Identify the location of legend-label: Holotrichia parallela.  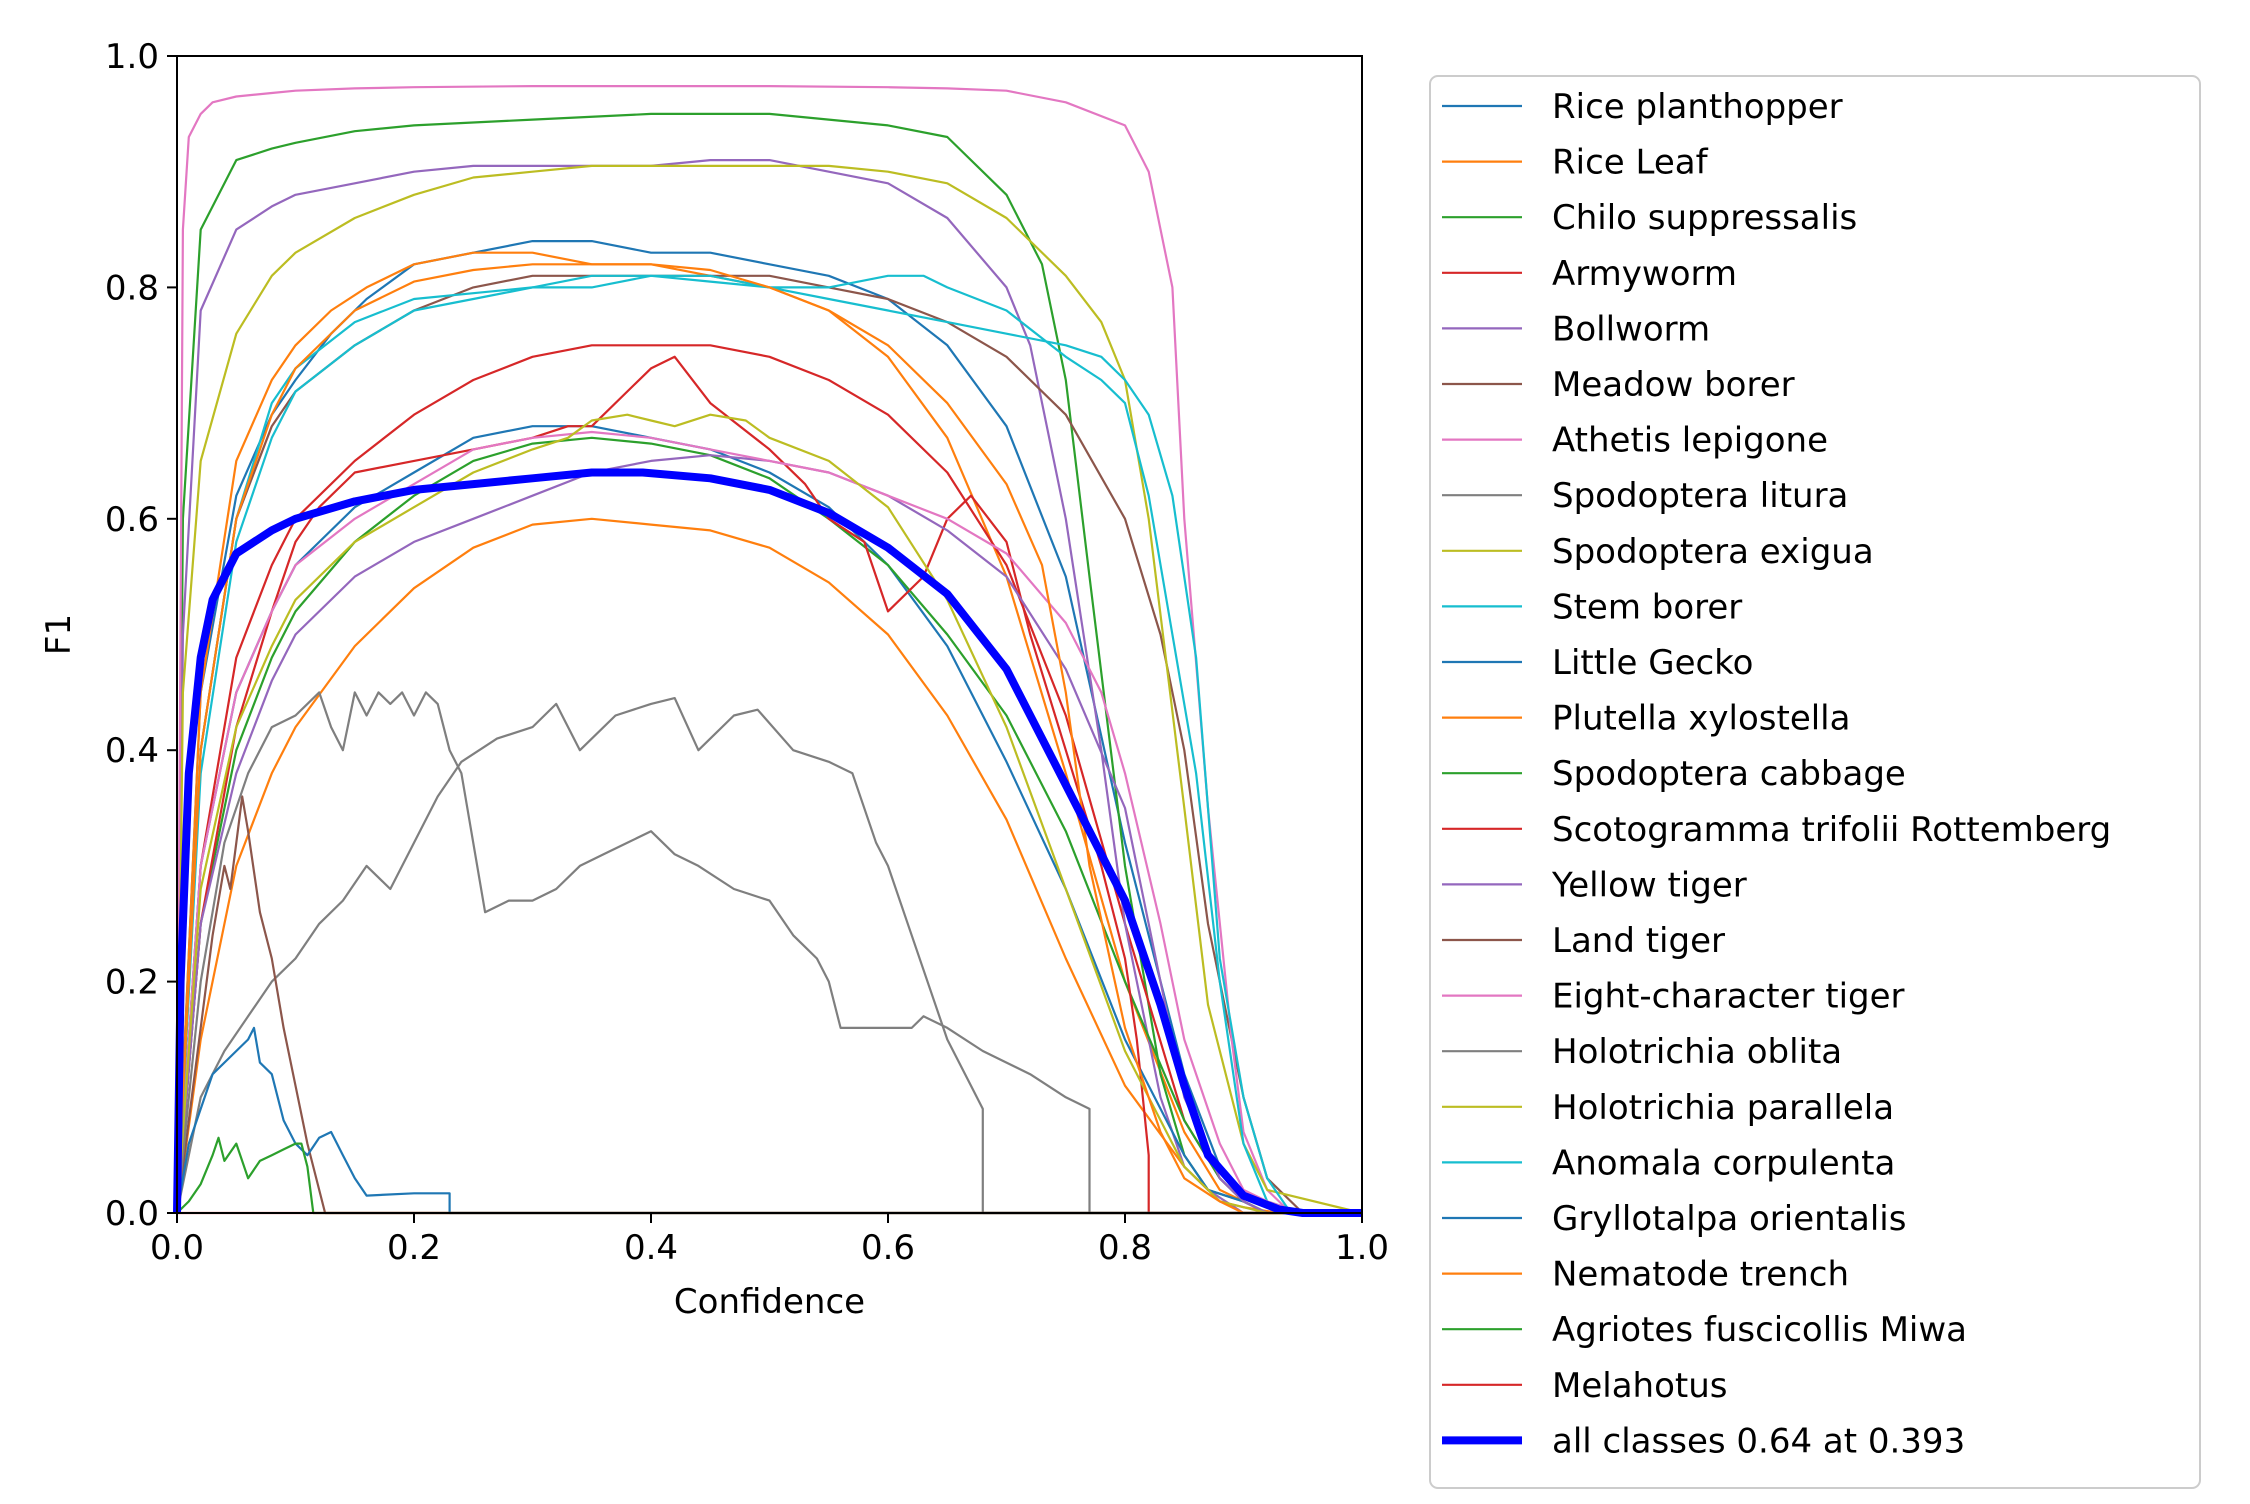
(1723, 1108).